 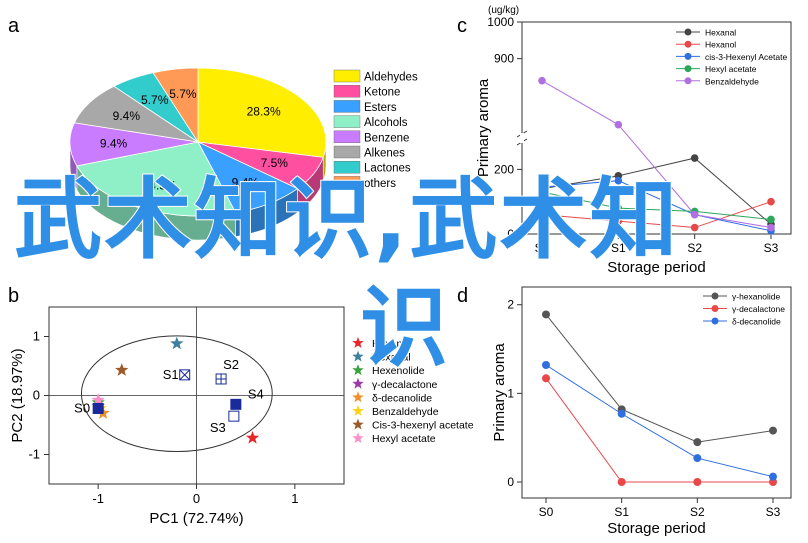 I want to click on sample-marker-s3, so click(x=234, y=416).